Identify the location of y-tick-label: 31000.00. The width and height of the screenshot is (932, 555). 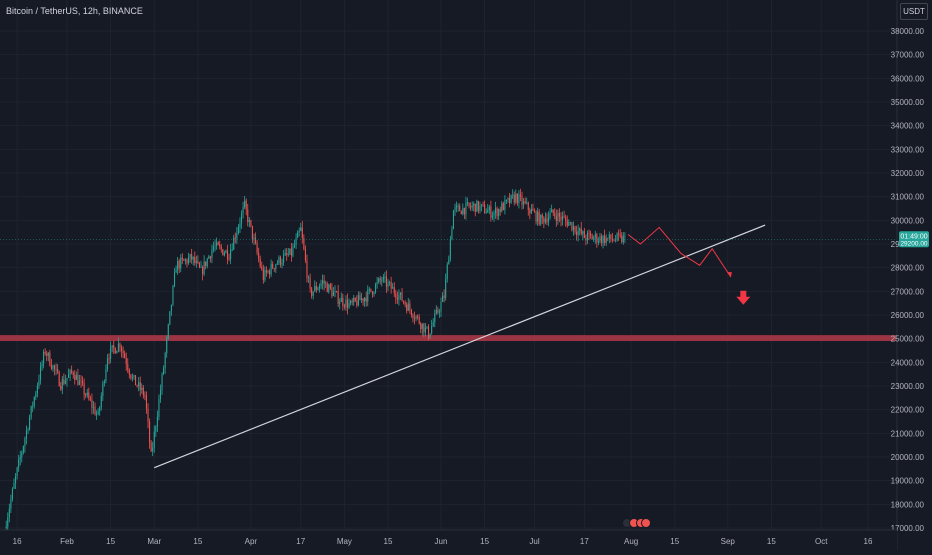
(908, 197).